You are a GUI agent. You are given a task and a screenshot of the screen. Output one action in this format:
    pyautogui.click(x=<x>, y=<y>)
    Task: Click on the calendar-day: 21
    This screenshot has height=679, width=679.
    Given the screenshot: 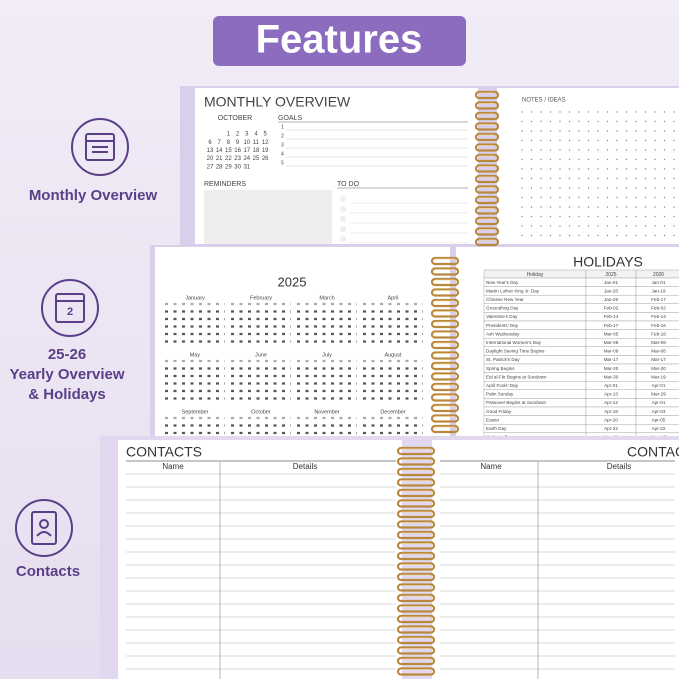 What is the action you would take?
    pyautogui.click(x=219, y=159)
    